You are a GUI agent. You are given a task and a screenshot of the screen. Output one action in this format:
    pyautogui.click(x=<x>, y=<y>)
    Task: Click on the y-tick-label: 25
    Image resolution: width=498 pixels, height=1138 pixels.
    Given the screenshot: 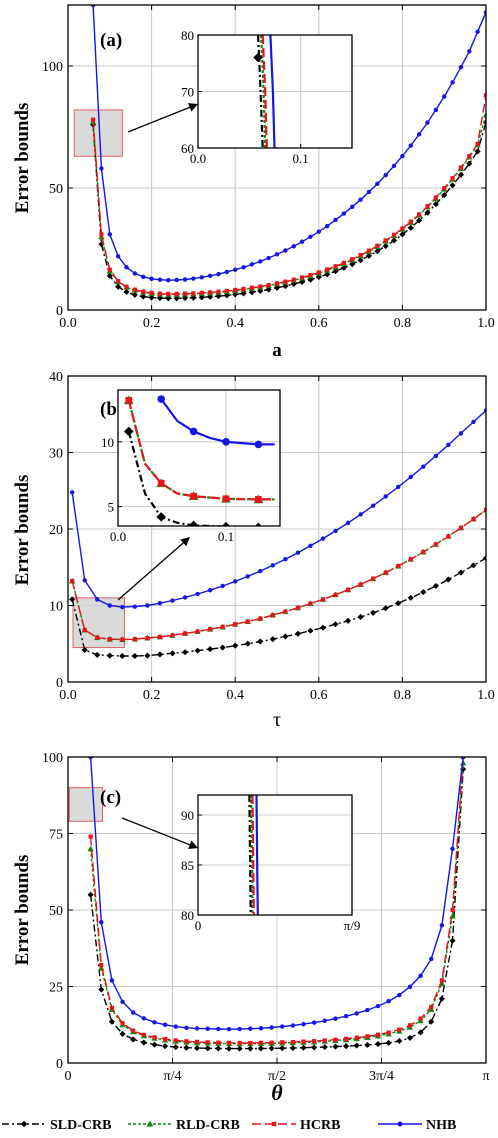 What is the action you would take?
    pyautogui.click(x=56, y=988)
    